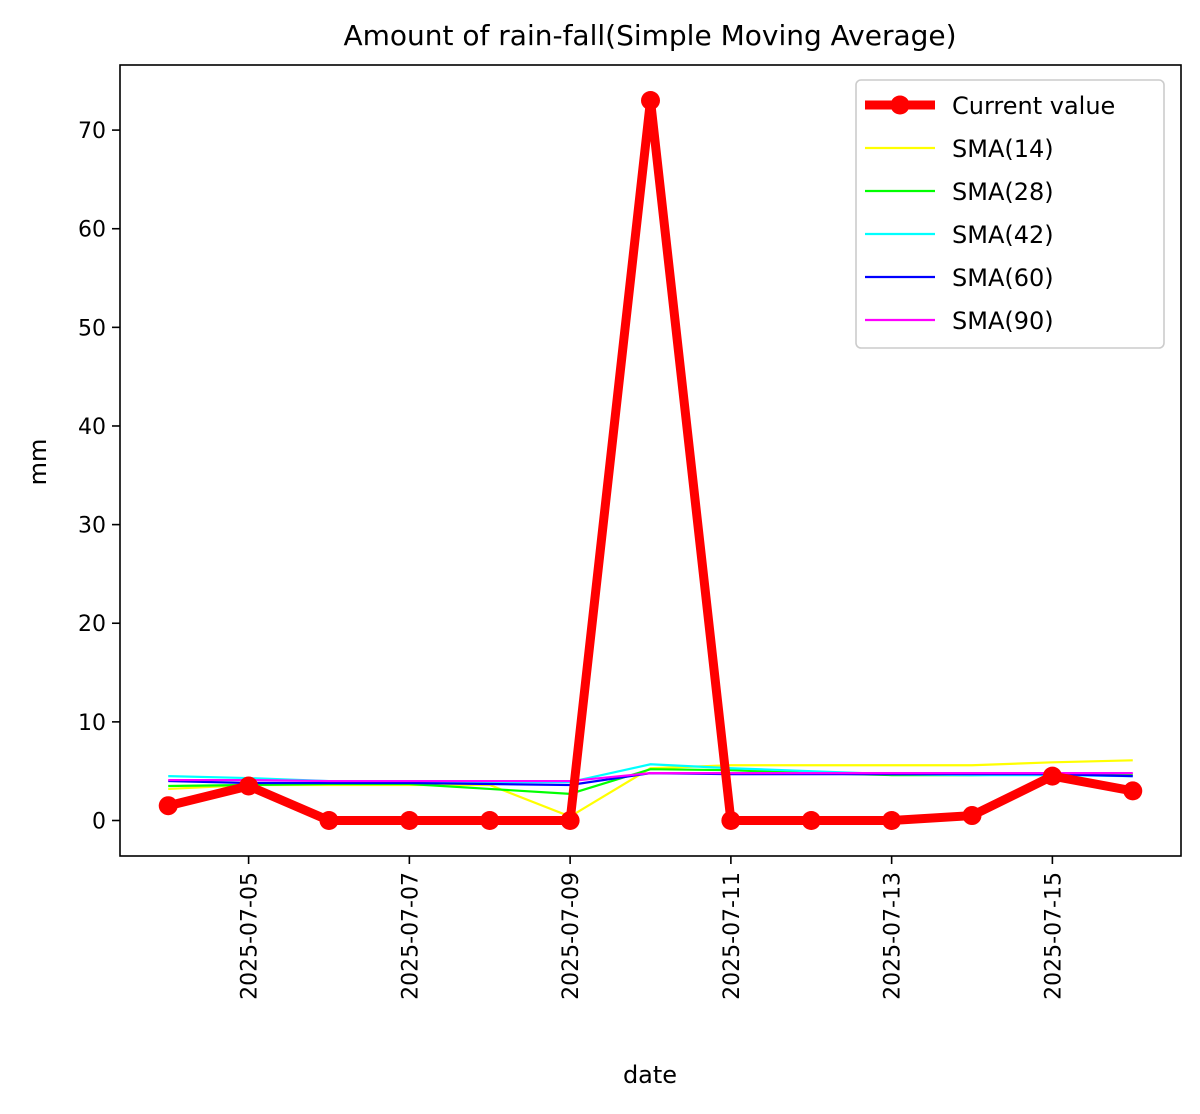 This screenshot has width=1200, height=1114. I want to click on legend-label: SMA(28), so click(1003, 192).